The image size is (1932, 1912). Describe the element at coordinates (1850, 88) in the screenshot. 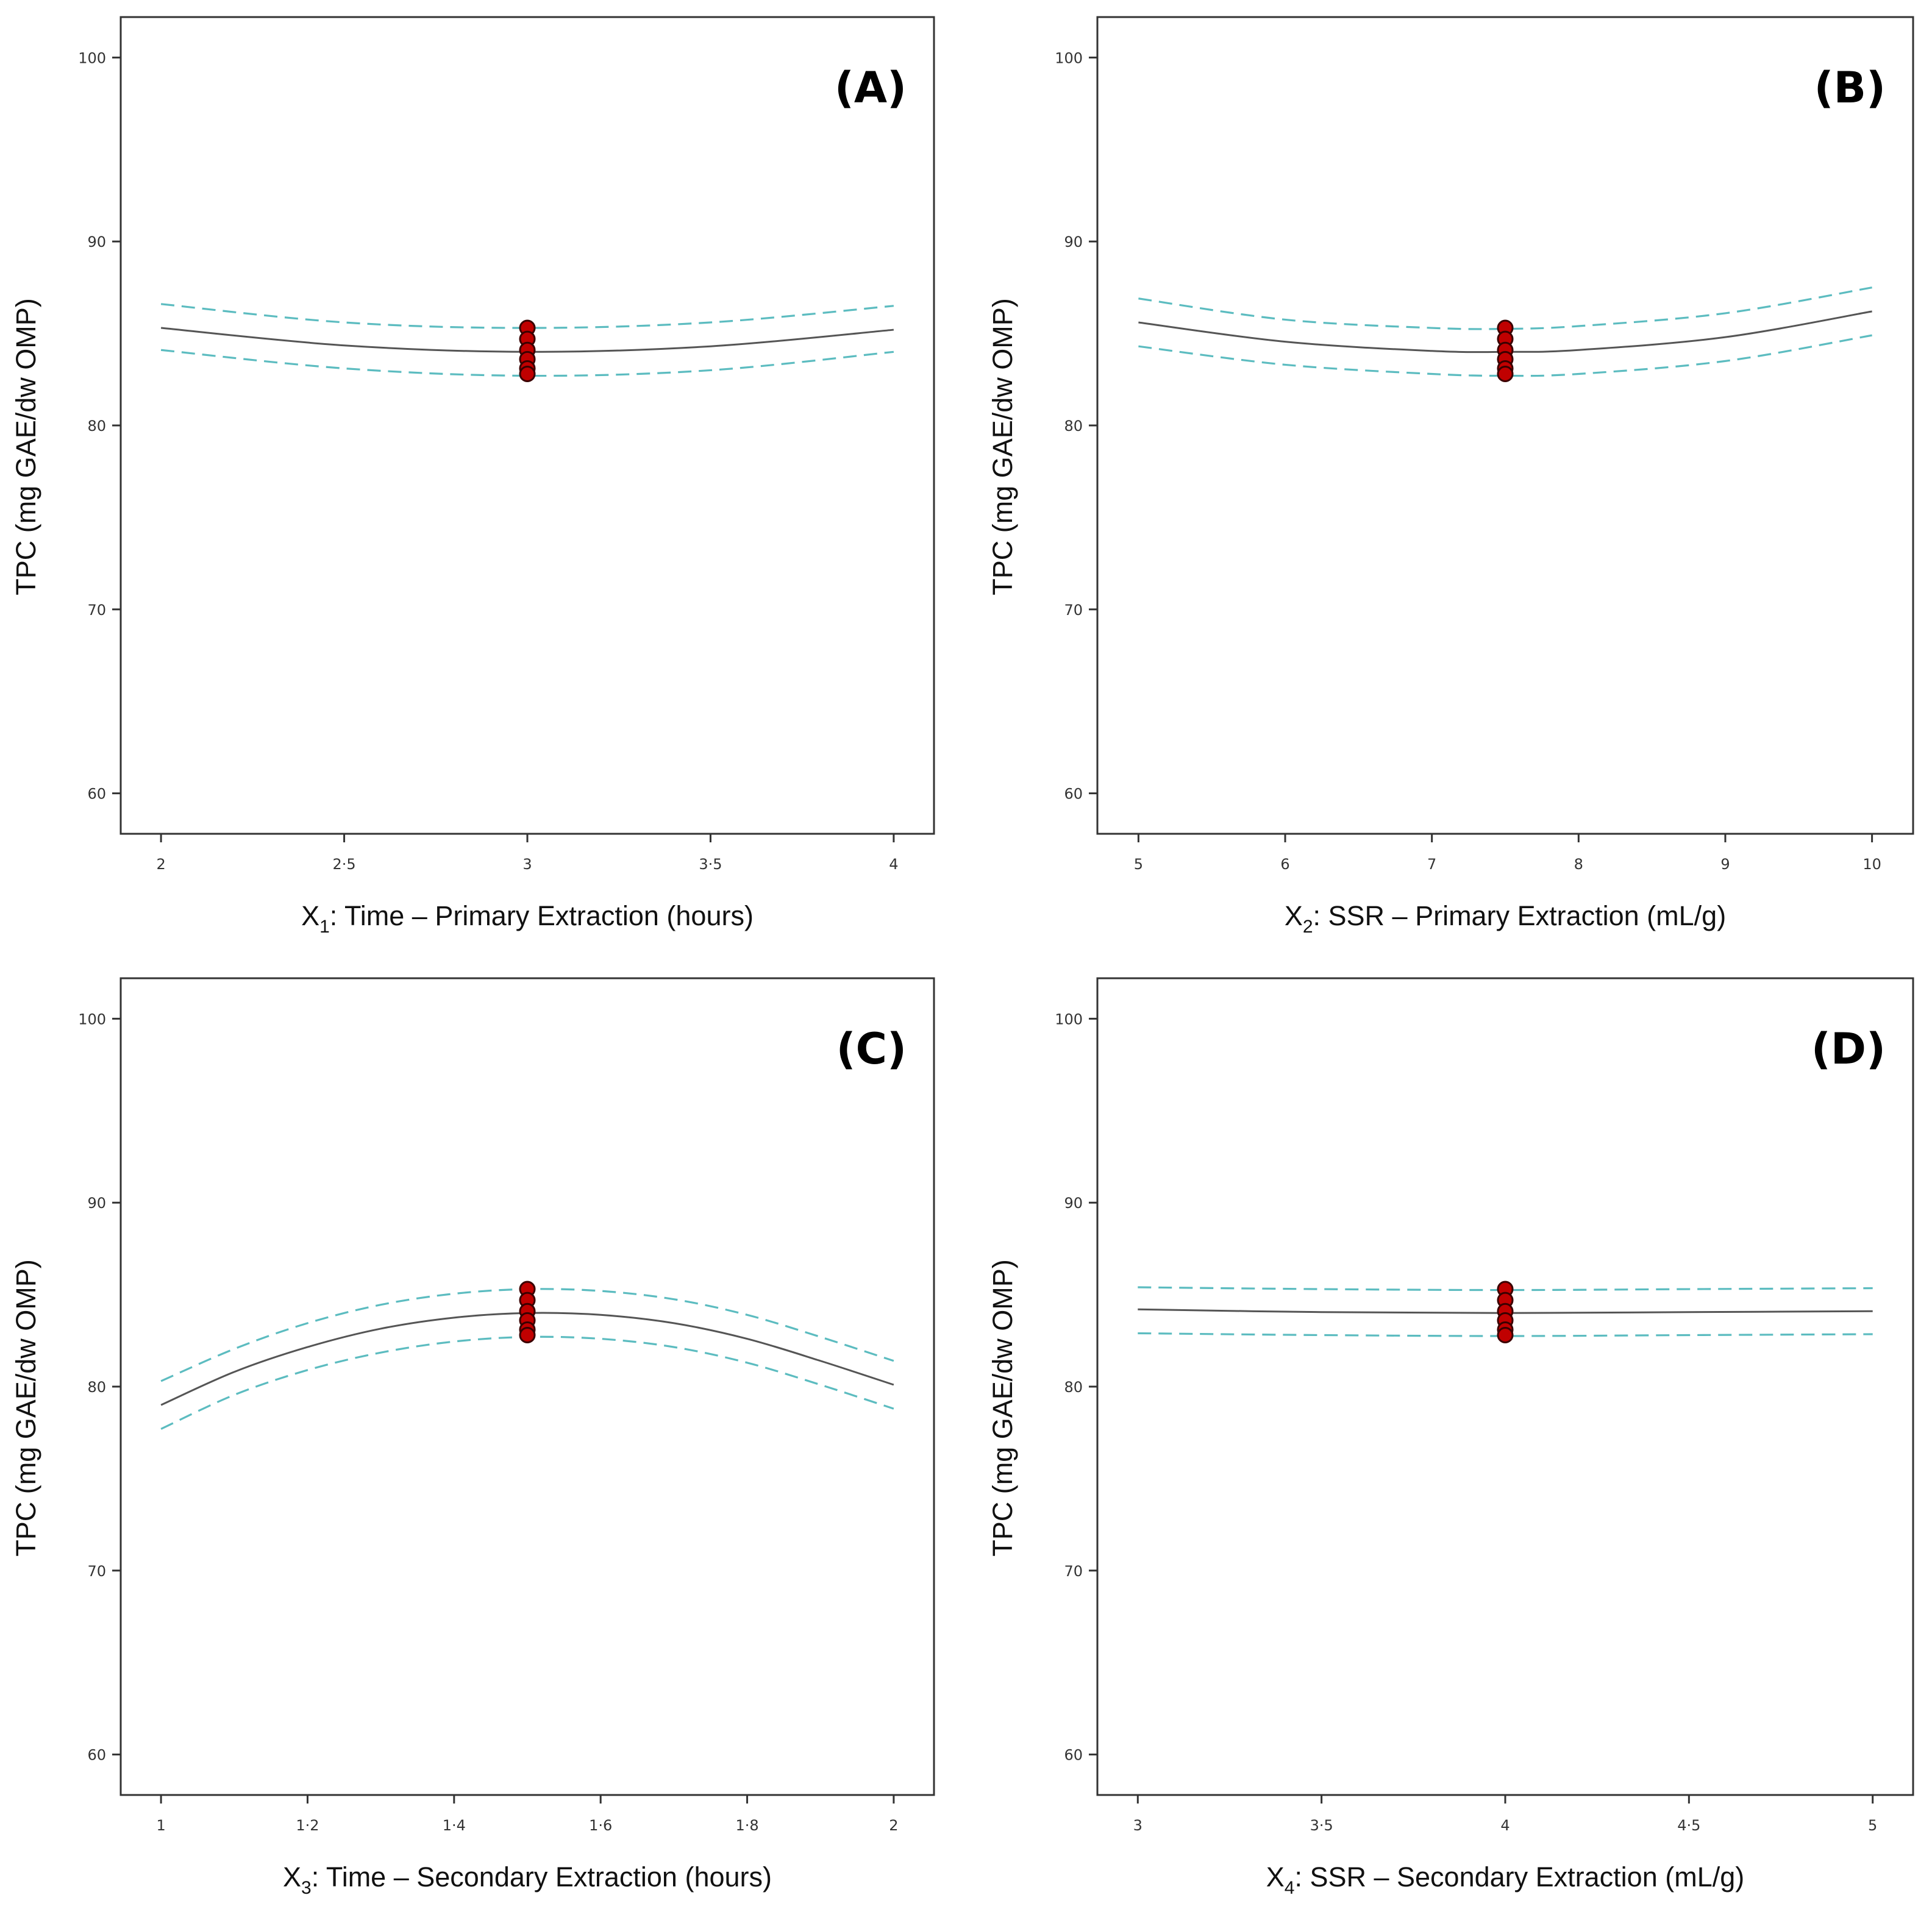

I see `panel-label: (B)` at that location.